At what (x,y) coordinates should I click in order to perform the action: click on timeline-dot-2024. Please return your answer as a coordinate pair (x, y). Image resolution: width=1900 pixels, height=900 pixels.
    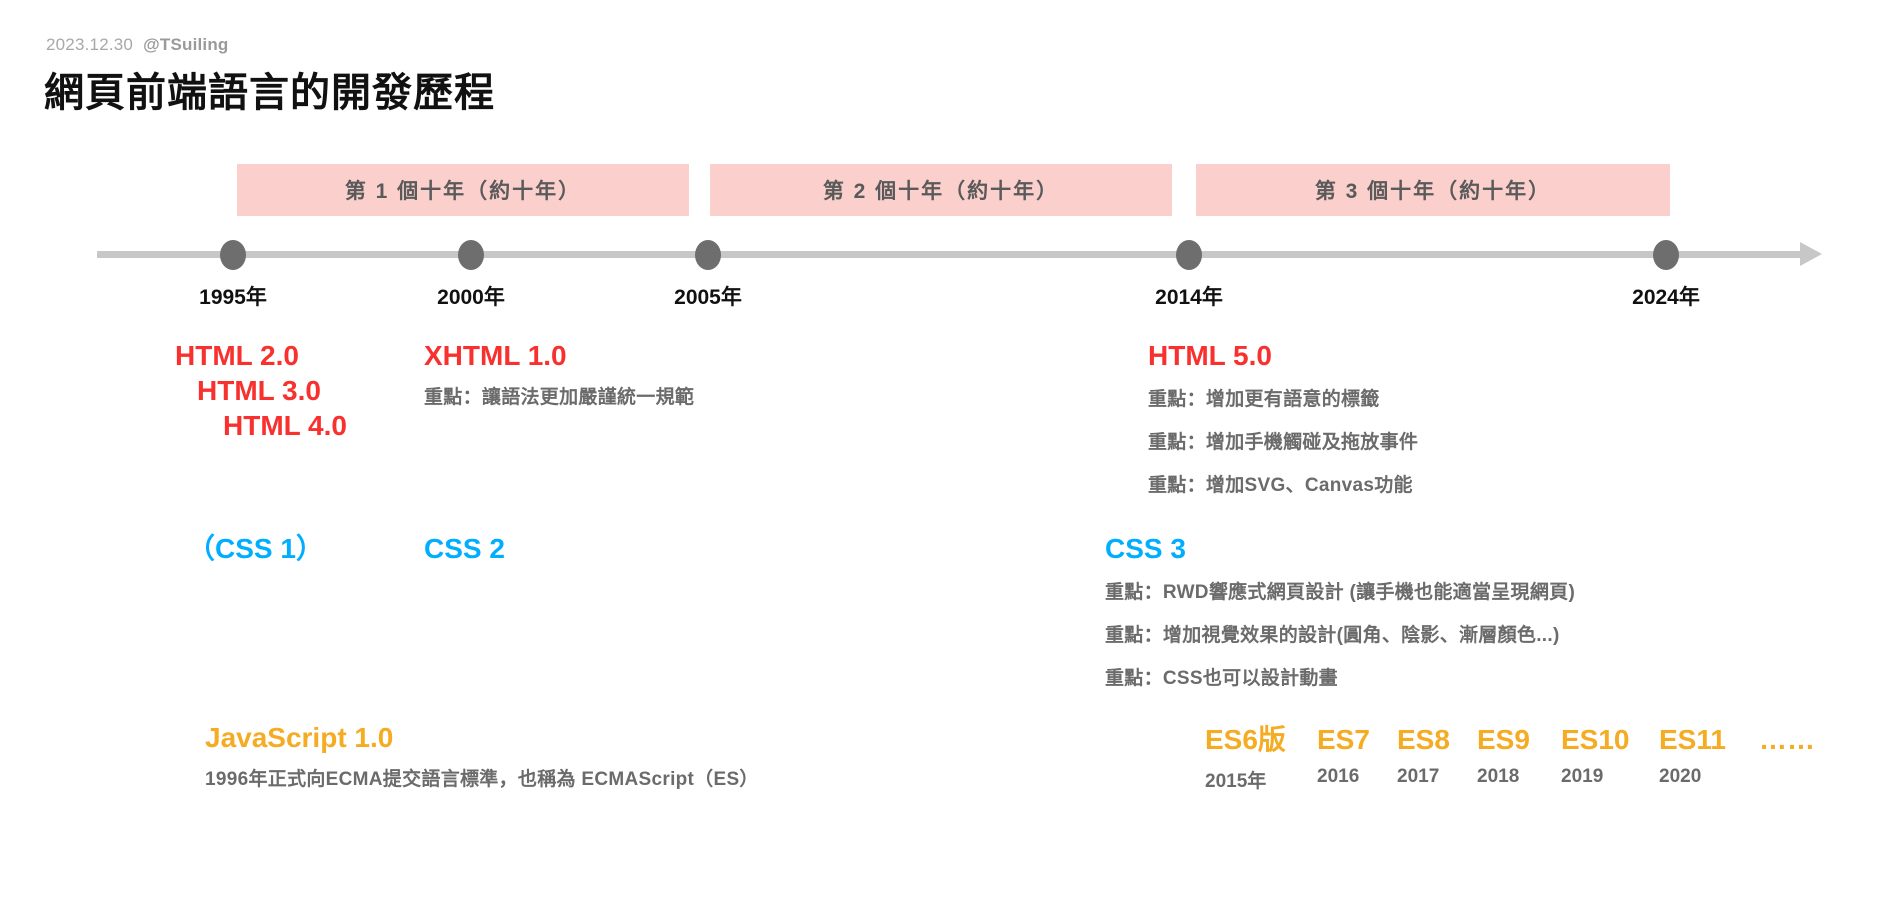
    Looking at the image, I should click on (1666, 255).